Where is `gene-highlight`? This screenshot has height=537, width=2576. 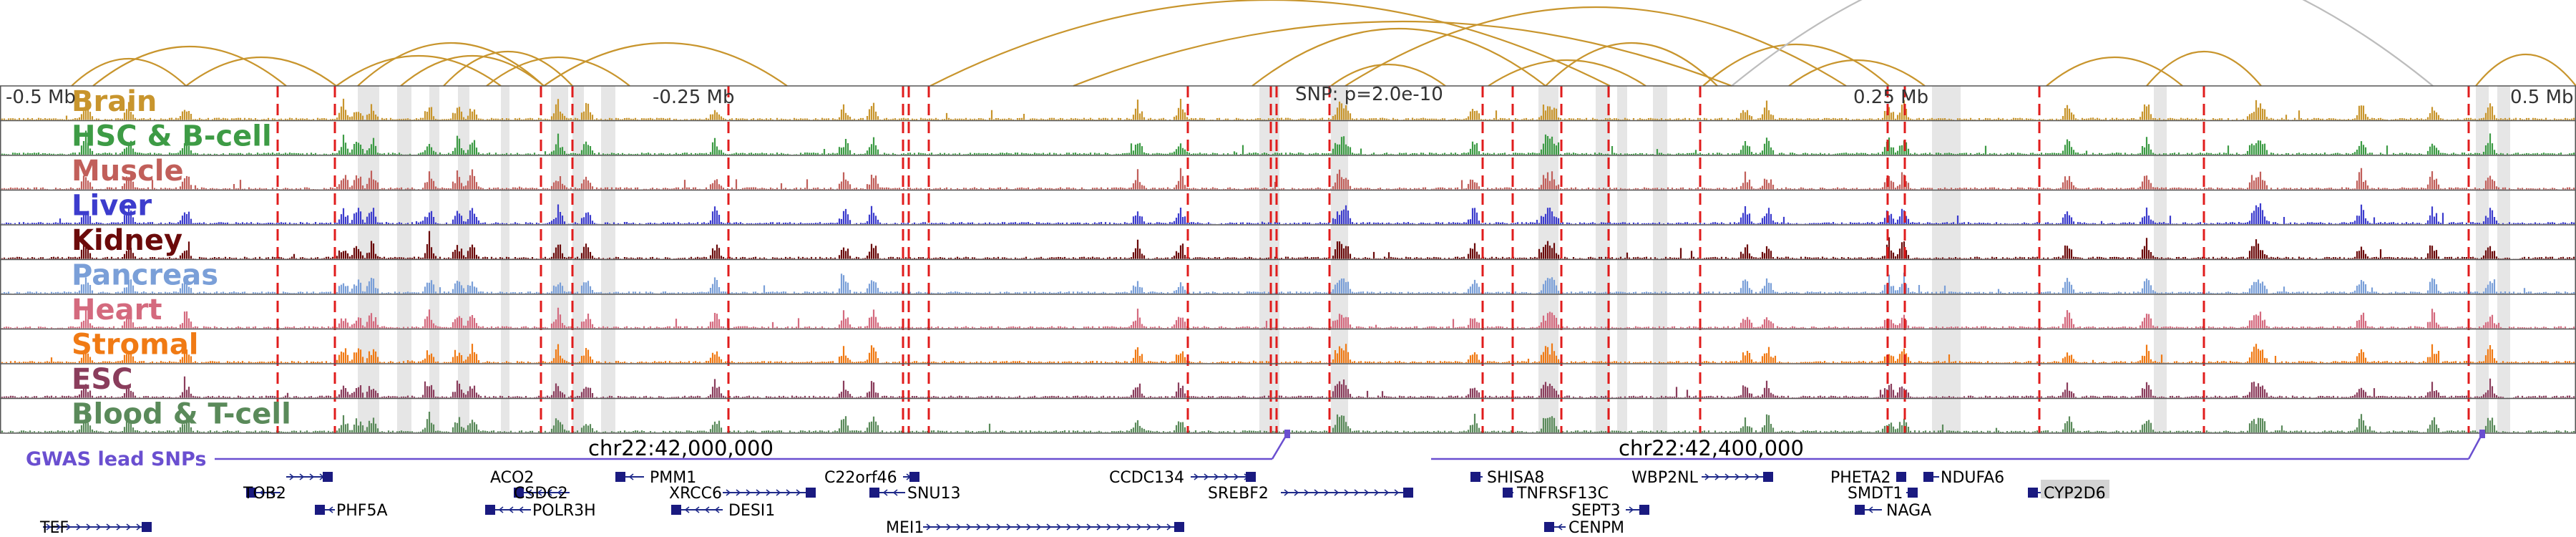
gene-highlight is located at coordinates (2075, 489).